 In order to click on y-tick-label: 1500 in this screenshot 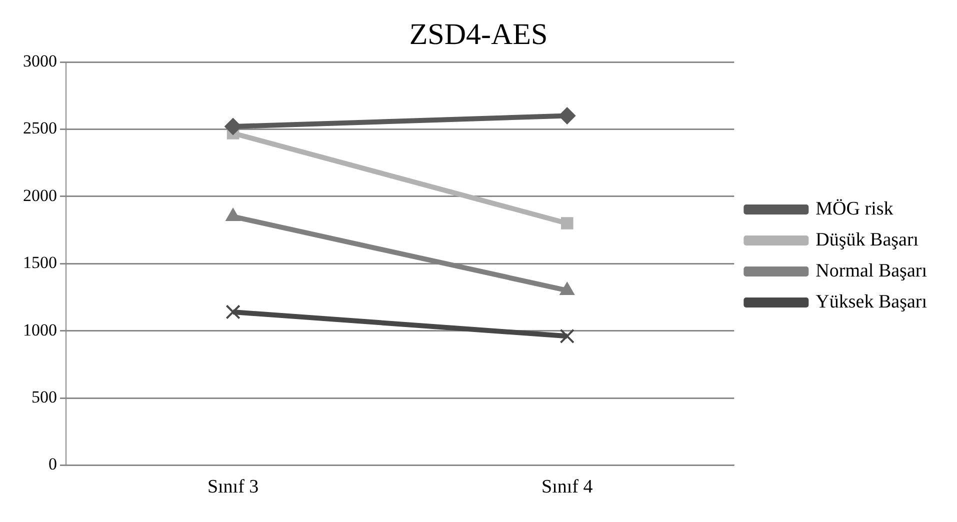, I will do `click(40, 262)`.